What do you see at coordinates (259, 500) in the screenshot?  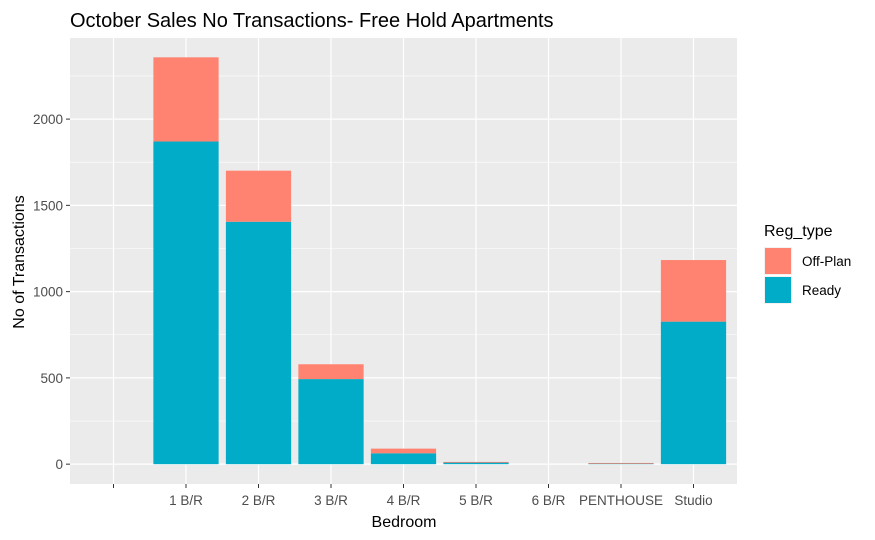 I see `x-tick-label: 2 B/R` at bounding box center [259, 500].